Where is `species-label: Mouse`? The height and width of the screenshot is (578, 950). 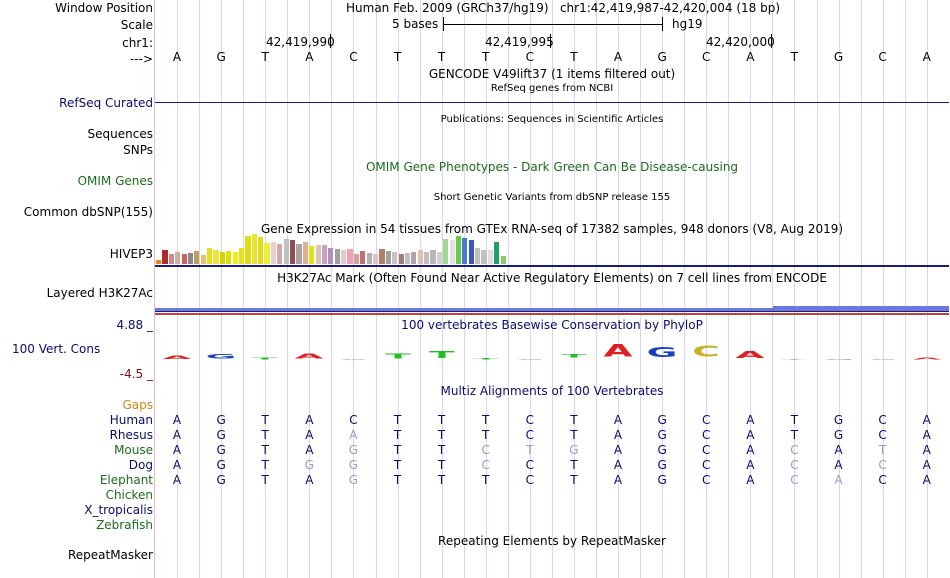
species-label: Mouse is located at coordinates (133, 450).